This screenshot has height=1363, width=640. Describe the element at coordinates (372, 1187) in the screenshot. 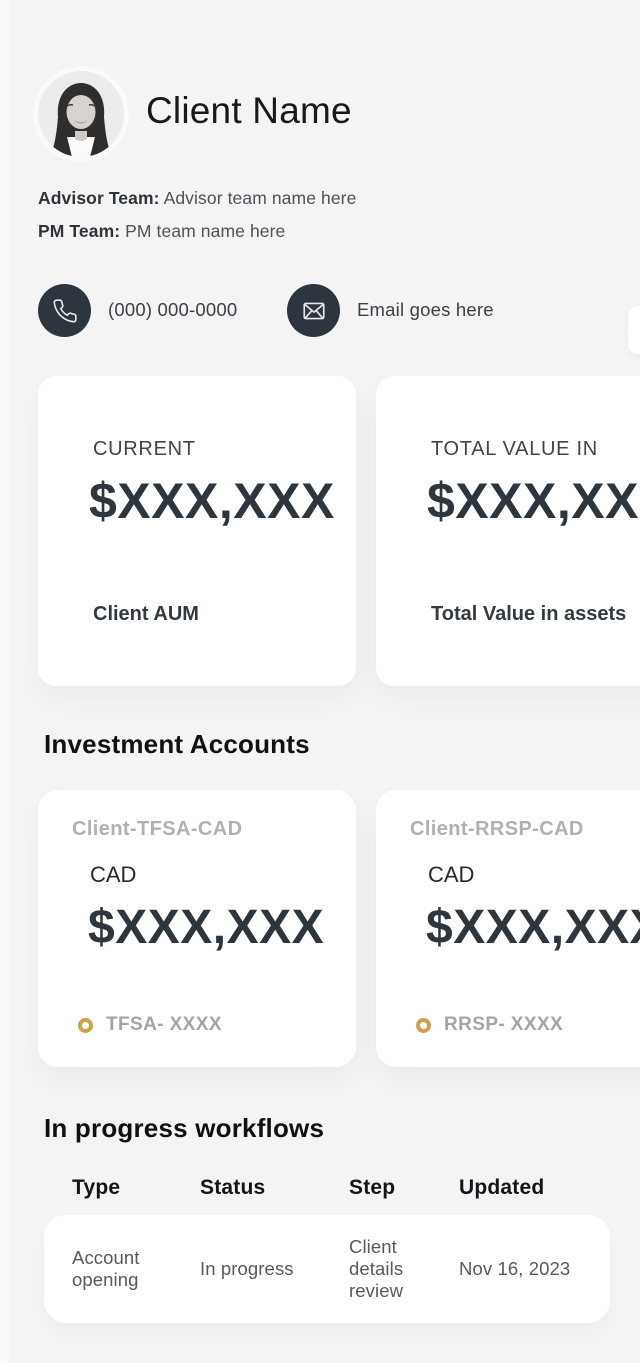

I see `column-header-step: Step` at that location.